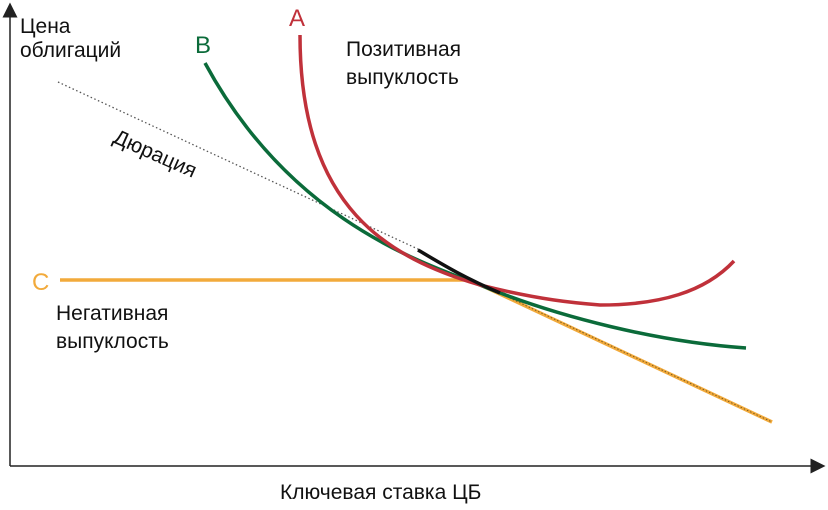 The width and height of the screenshot is (828, 510). What do you see at coordinates (402, 77) in the screenshot?
I see `positive-convexity-line2: выпуклость` at bounding box center [402, 77].